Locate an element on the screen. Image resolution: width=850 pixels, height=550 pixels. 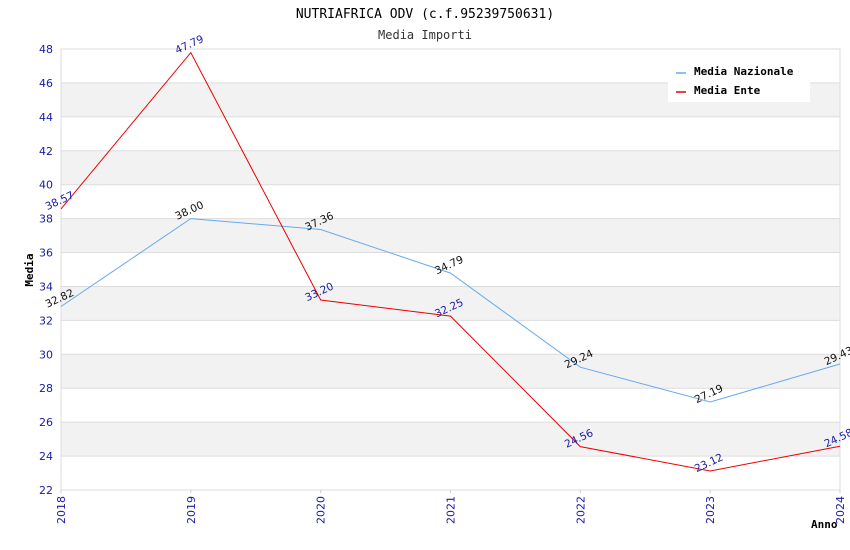
x-axis-label: Anno is located at coordinates (824, 524).